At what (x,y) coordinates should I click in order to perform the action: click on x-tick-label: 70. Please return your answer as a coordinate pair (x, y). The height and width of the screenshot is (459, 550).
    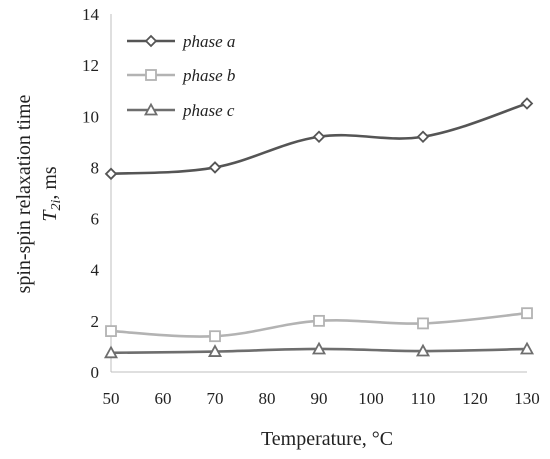
    Looking at the image, I should click on (215, 398).